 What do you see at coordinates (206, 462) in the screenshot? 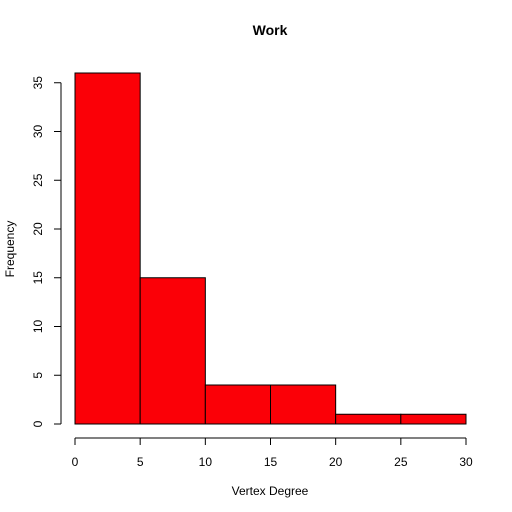
I see `x-tick-label: 10` at bounding box center [206, 462].